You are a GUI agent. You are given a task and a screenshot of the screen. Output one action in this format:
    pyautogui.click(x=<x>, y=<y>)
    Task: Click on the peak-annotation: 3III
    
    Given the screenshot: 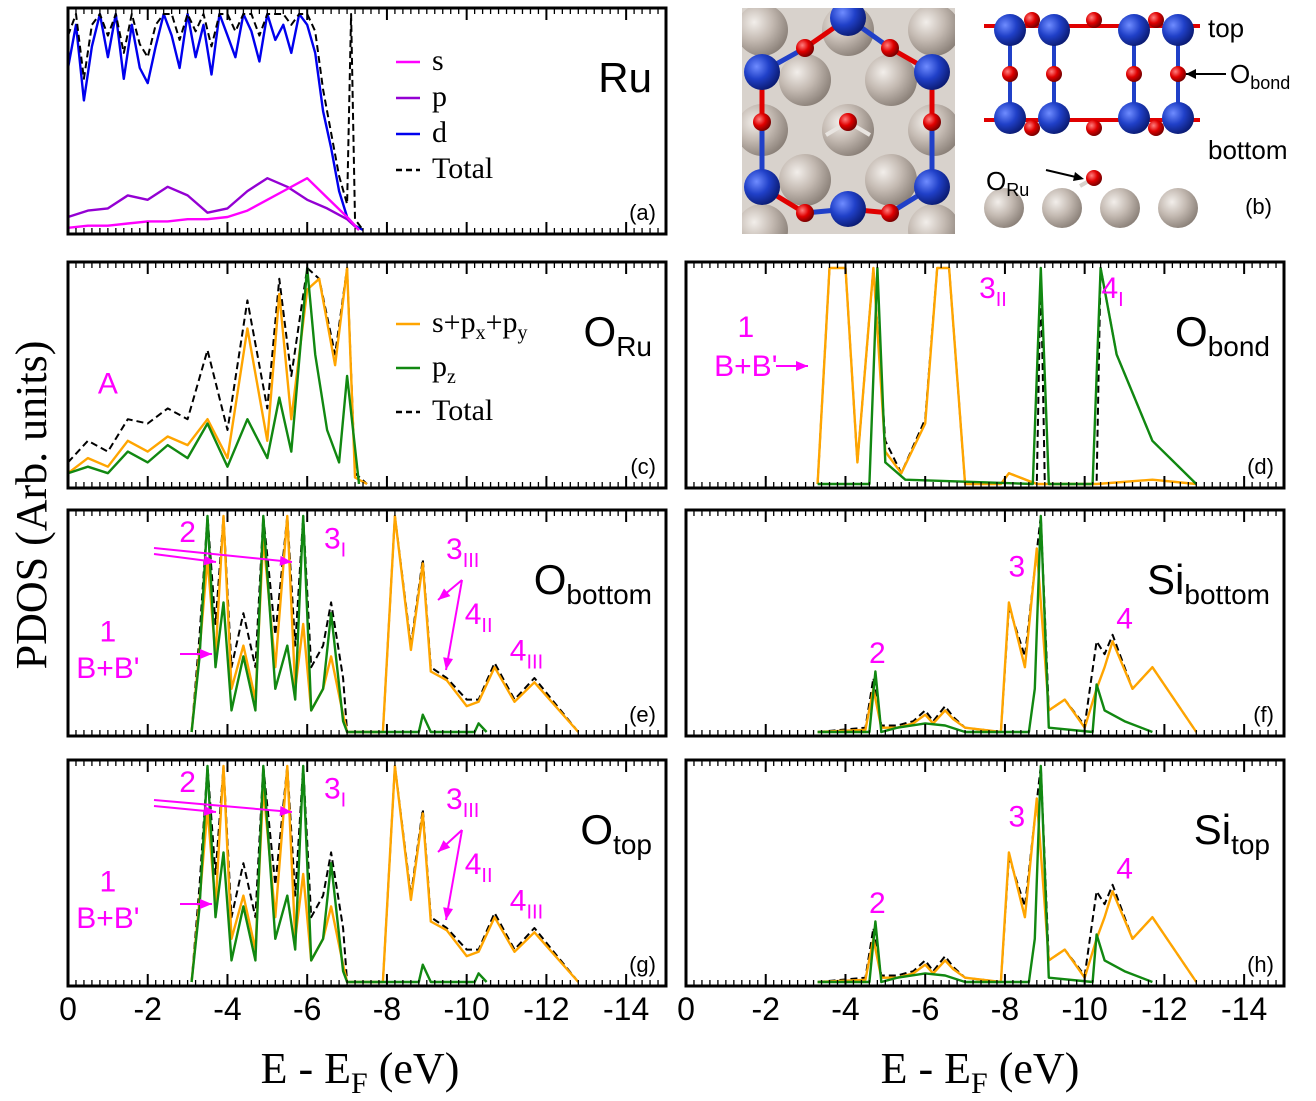 What is the action you would take?
    pyautogui.click(x=462, y=552)
    